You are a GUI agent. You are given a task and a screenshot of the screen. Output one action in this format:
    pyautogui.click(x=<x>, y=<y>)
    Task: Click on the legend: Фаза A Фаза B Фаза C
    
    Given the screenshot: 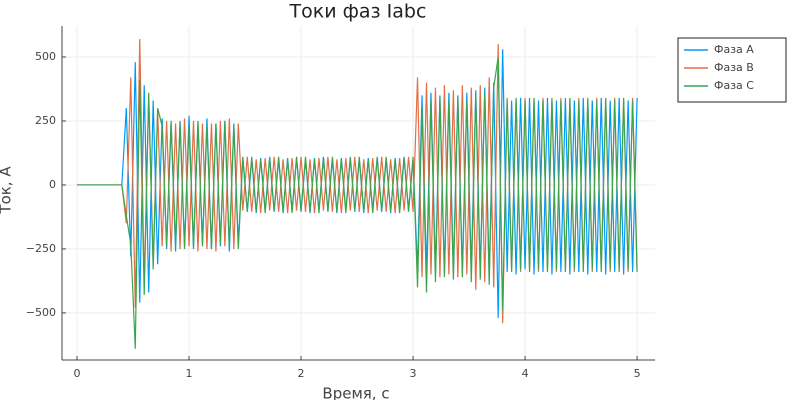 What is the action you would take?
    pyautogui.click(x=732, y=70)
    